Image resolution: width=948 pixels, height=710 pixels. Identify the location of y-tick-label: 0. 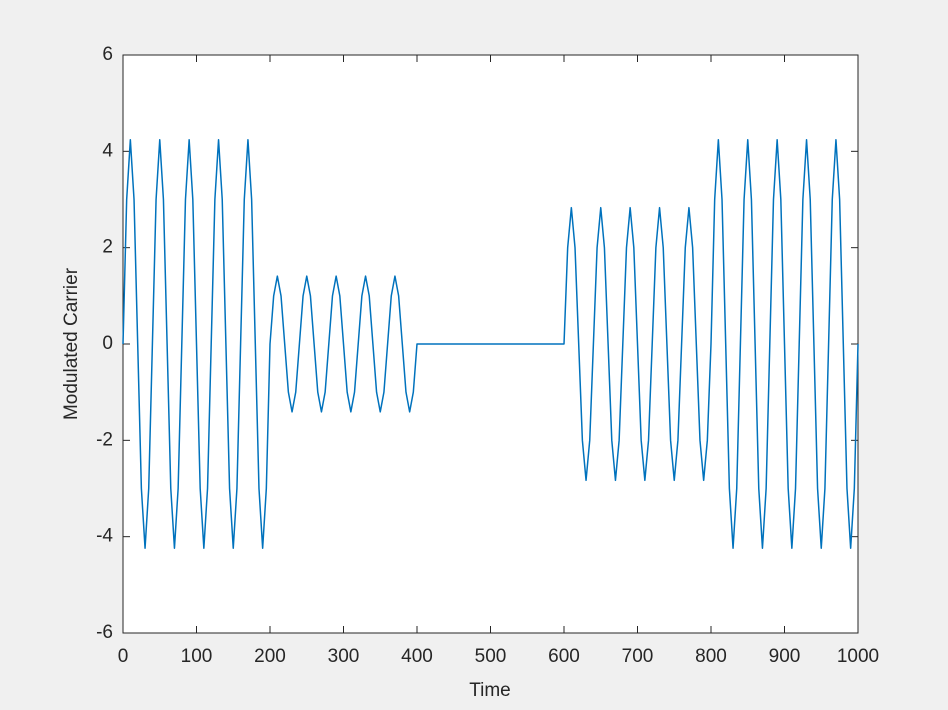
(107, 343).